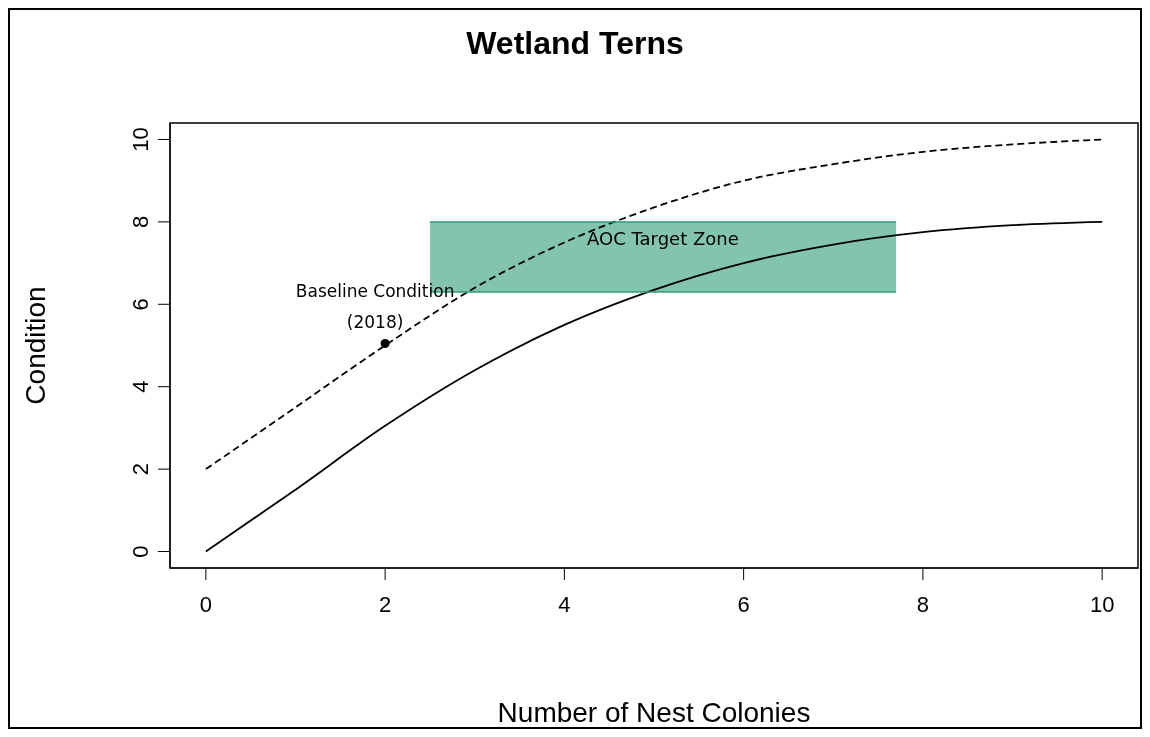 Image resolution: width=1150 pixels, height=737 pixels. I want to click on x-tick-label: 0, so click(205, 604).